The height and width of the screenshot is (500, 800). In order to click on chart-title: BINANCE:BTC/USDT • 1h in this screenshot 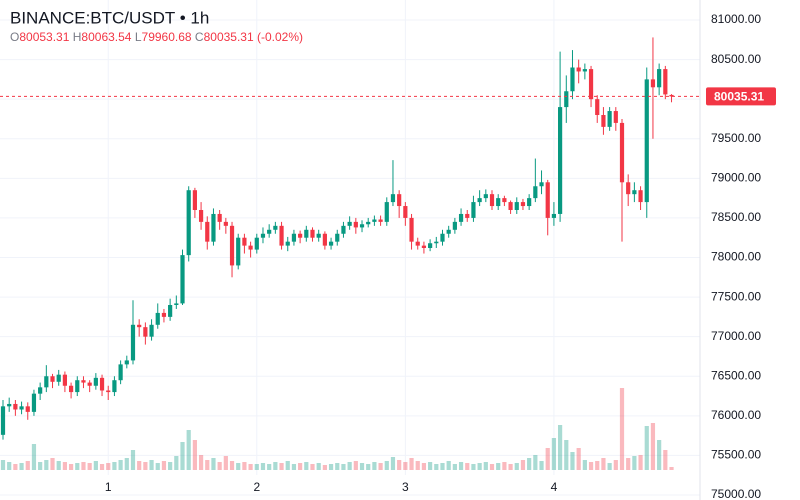, I will do `click(109, 17)`.